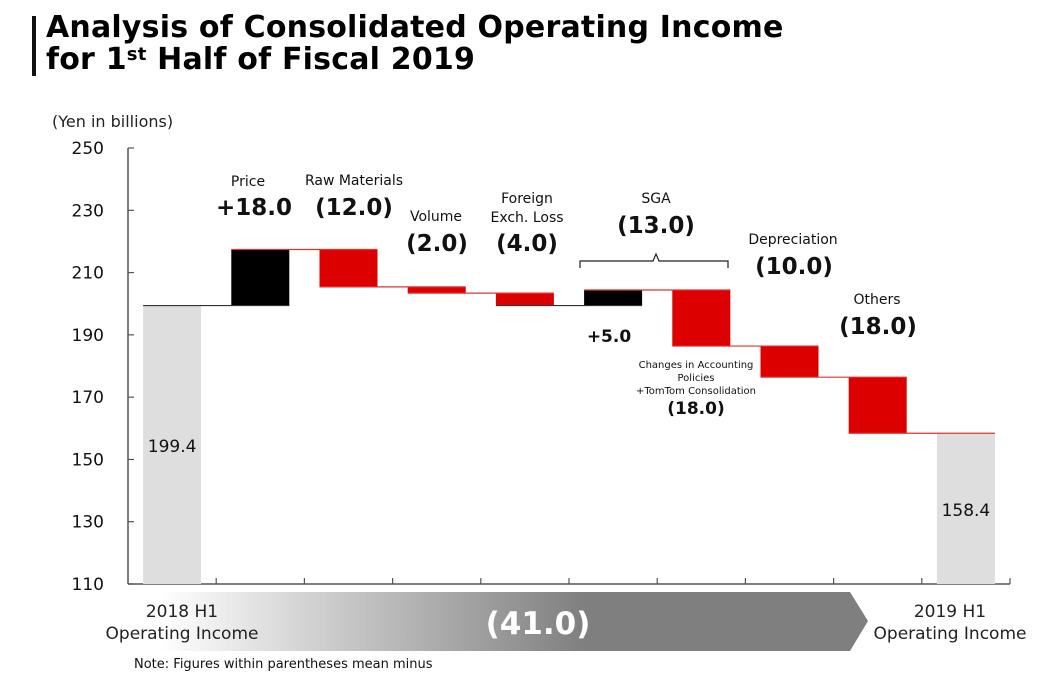  What do you see at coordinates (437, 244) in the screenshot?
I see `step-value-label: (2.0)` at bounding box center [437, 244].